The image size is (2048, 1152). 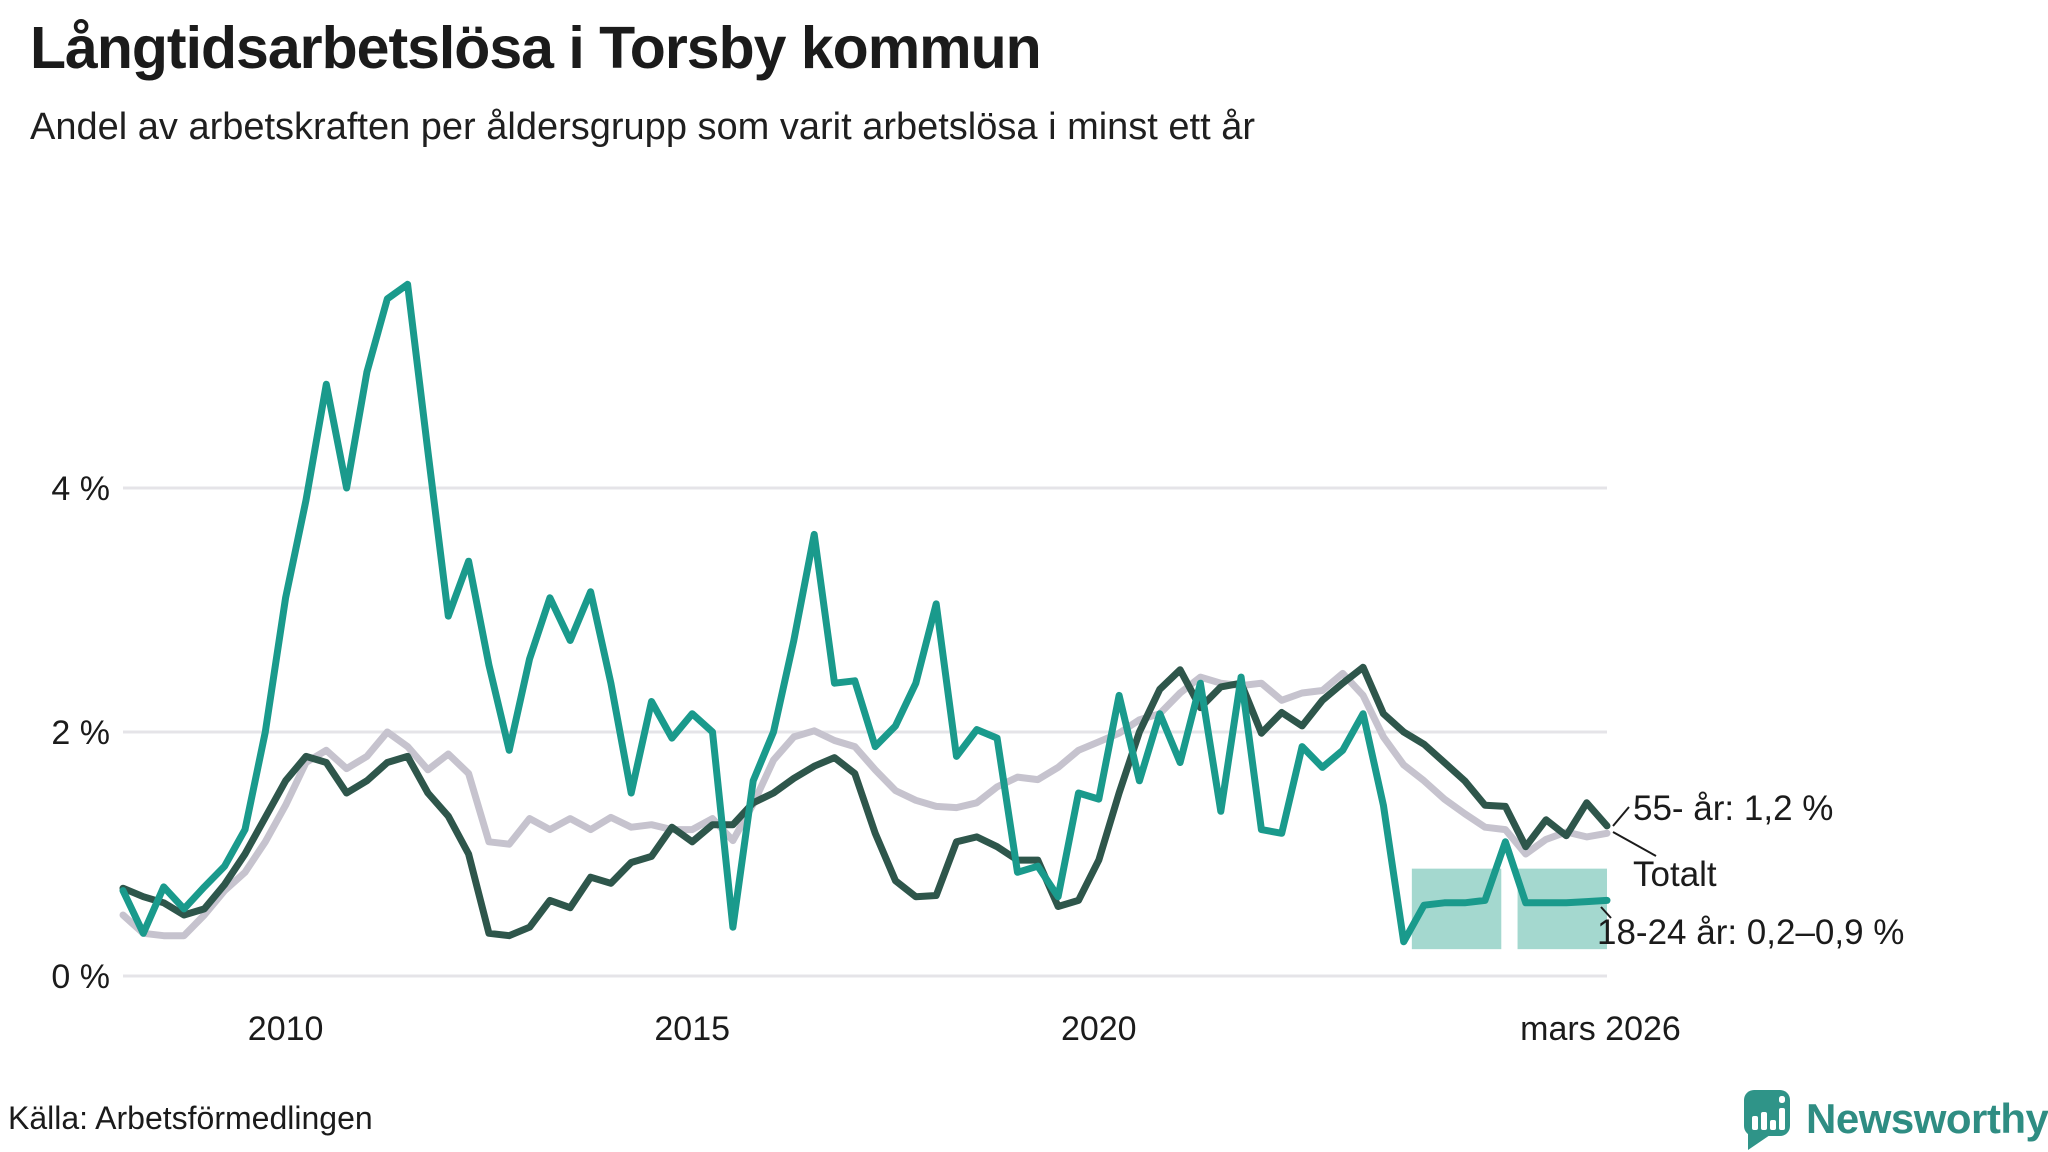 What do you see at coordinates (80, 733) in the screenshot?
I see `y-tick-label-2pct: 2 %` at bounding box center [80, 733].